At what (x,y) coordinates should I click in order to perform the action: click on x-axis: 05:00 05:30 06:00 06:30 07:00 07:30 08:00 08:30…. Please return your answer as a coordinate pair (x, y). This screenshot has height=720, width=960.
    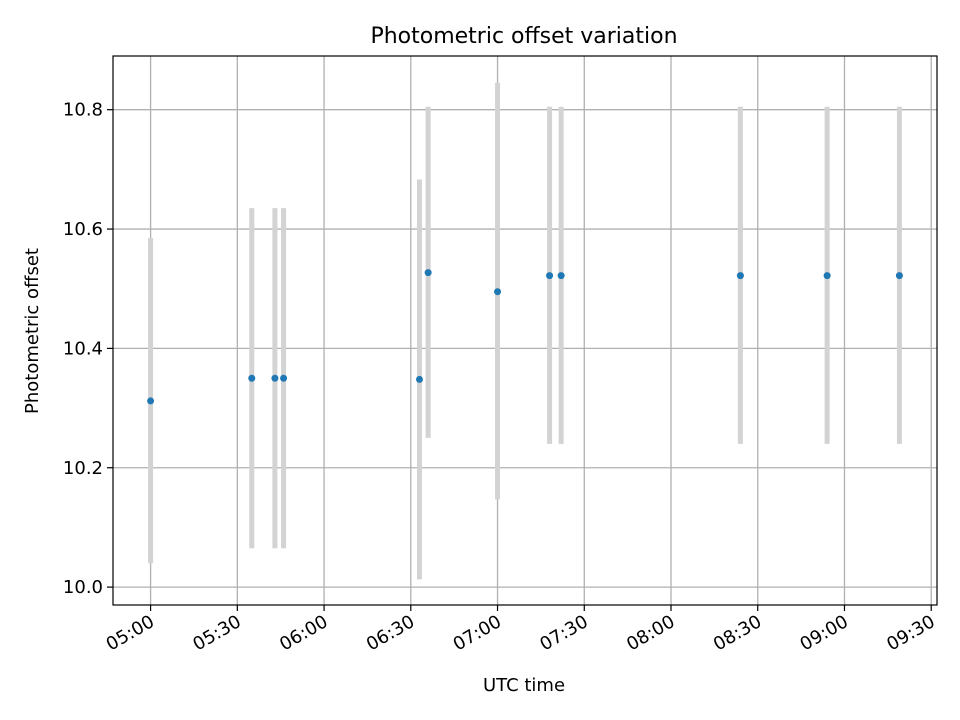
    Looking at the image, I should click on (521, 630).